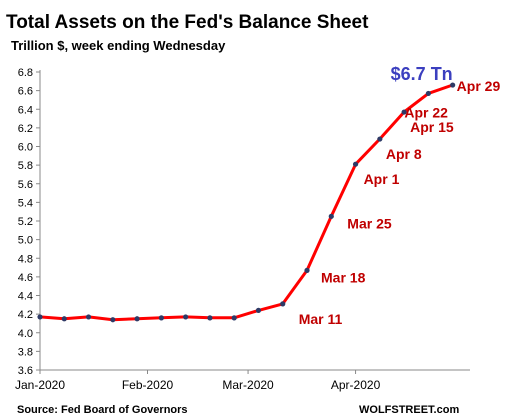 This screenshot has height=420, width=512. I want to click on y-tick-label: 6.8, so click(25, 73).